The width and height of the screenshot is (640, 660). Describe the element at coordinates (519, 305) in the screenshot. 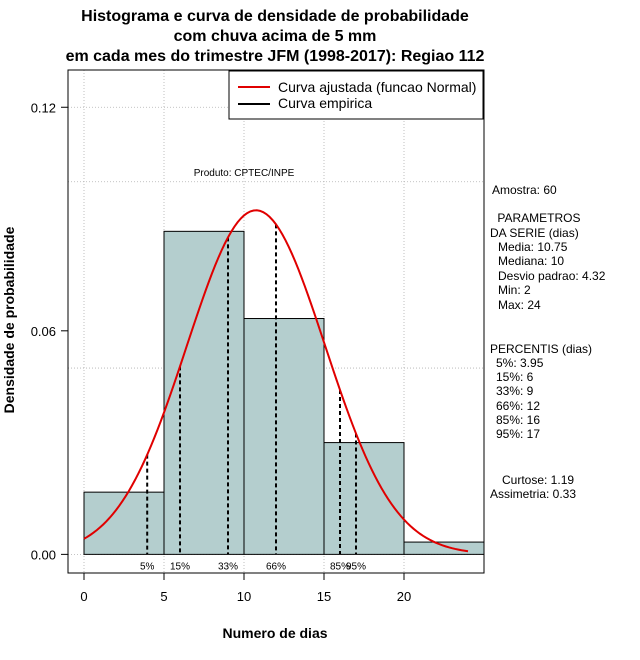

I see `param-max: Max: 24` at that location.